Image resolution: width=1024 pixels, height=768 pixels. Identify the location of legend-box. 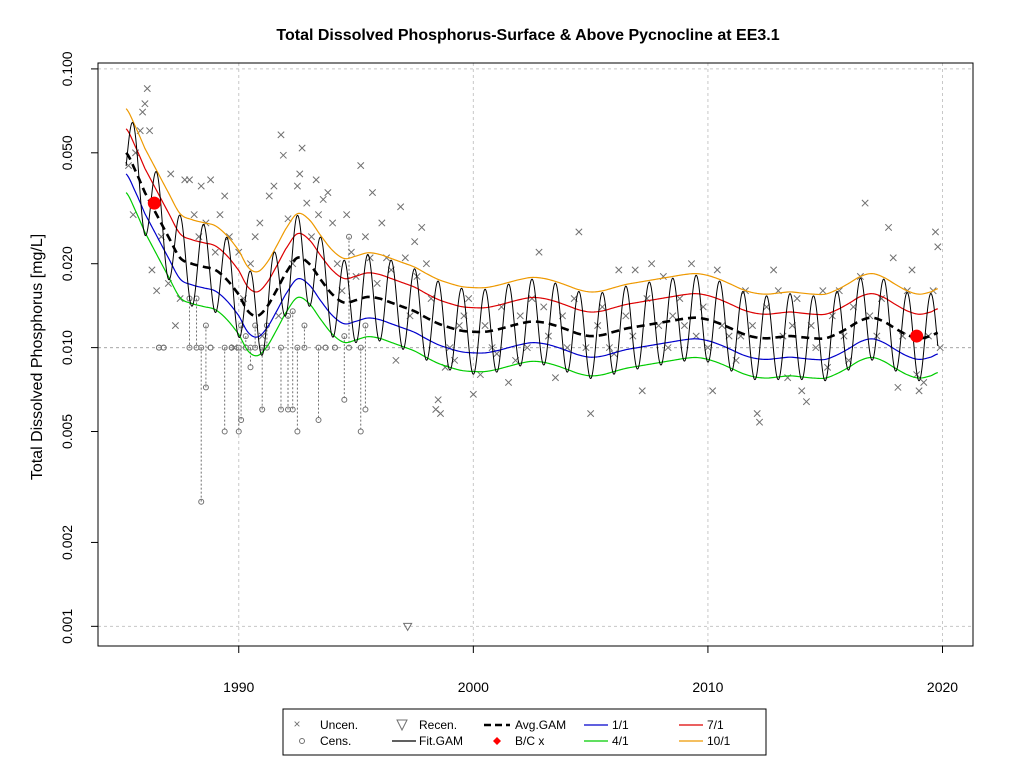
(524, 732).